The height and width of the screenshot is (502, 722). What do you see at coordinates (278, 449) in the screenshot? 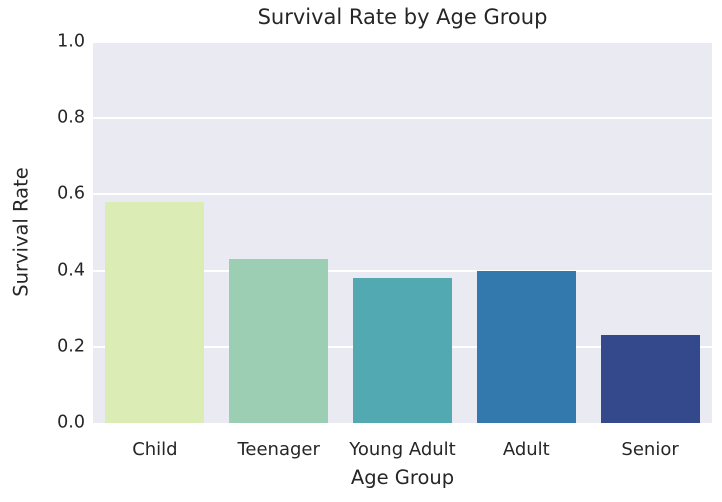
I see `x-tick-label: Teenager` at bounding box center [278, 449].